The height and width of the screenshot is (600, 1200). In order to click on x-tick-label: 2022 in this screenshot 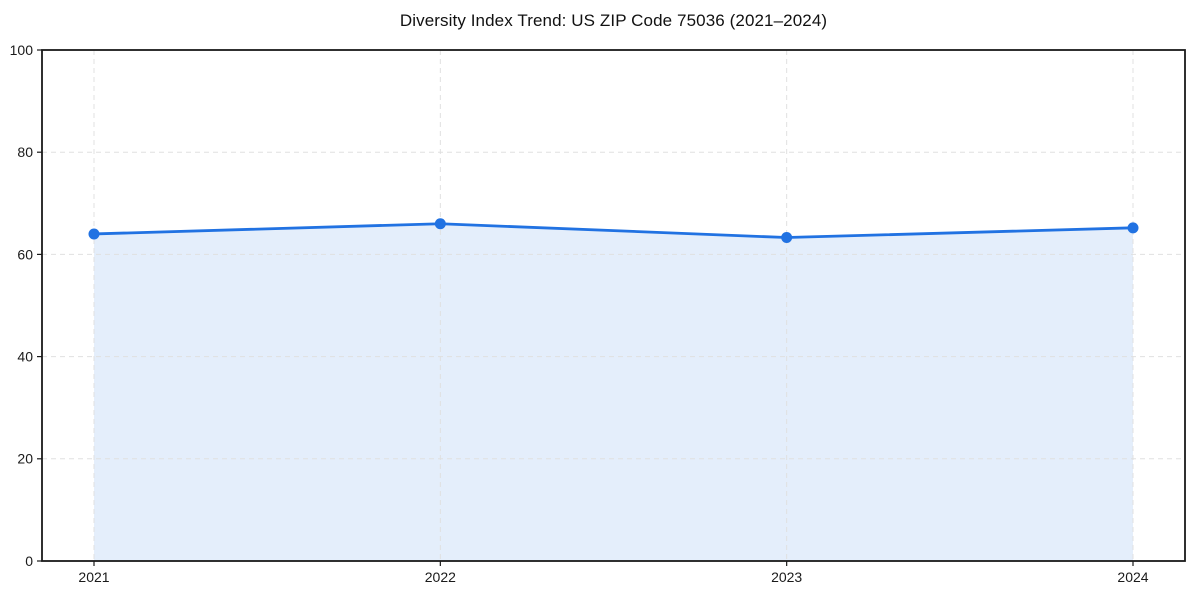, I will do `click(440, 577)`.